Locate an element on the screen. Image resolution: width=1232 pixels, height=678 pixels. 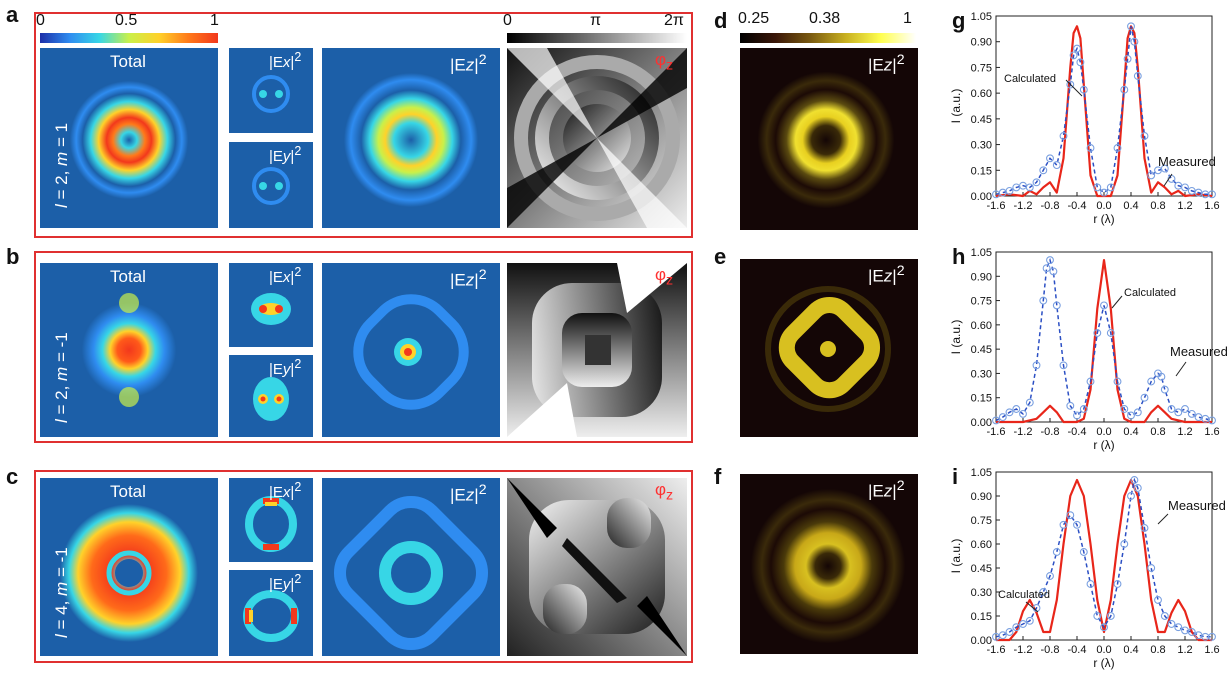
y-tick-label-g: 1.05 is located at coordinates (981, 17).